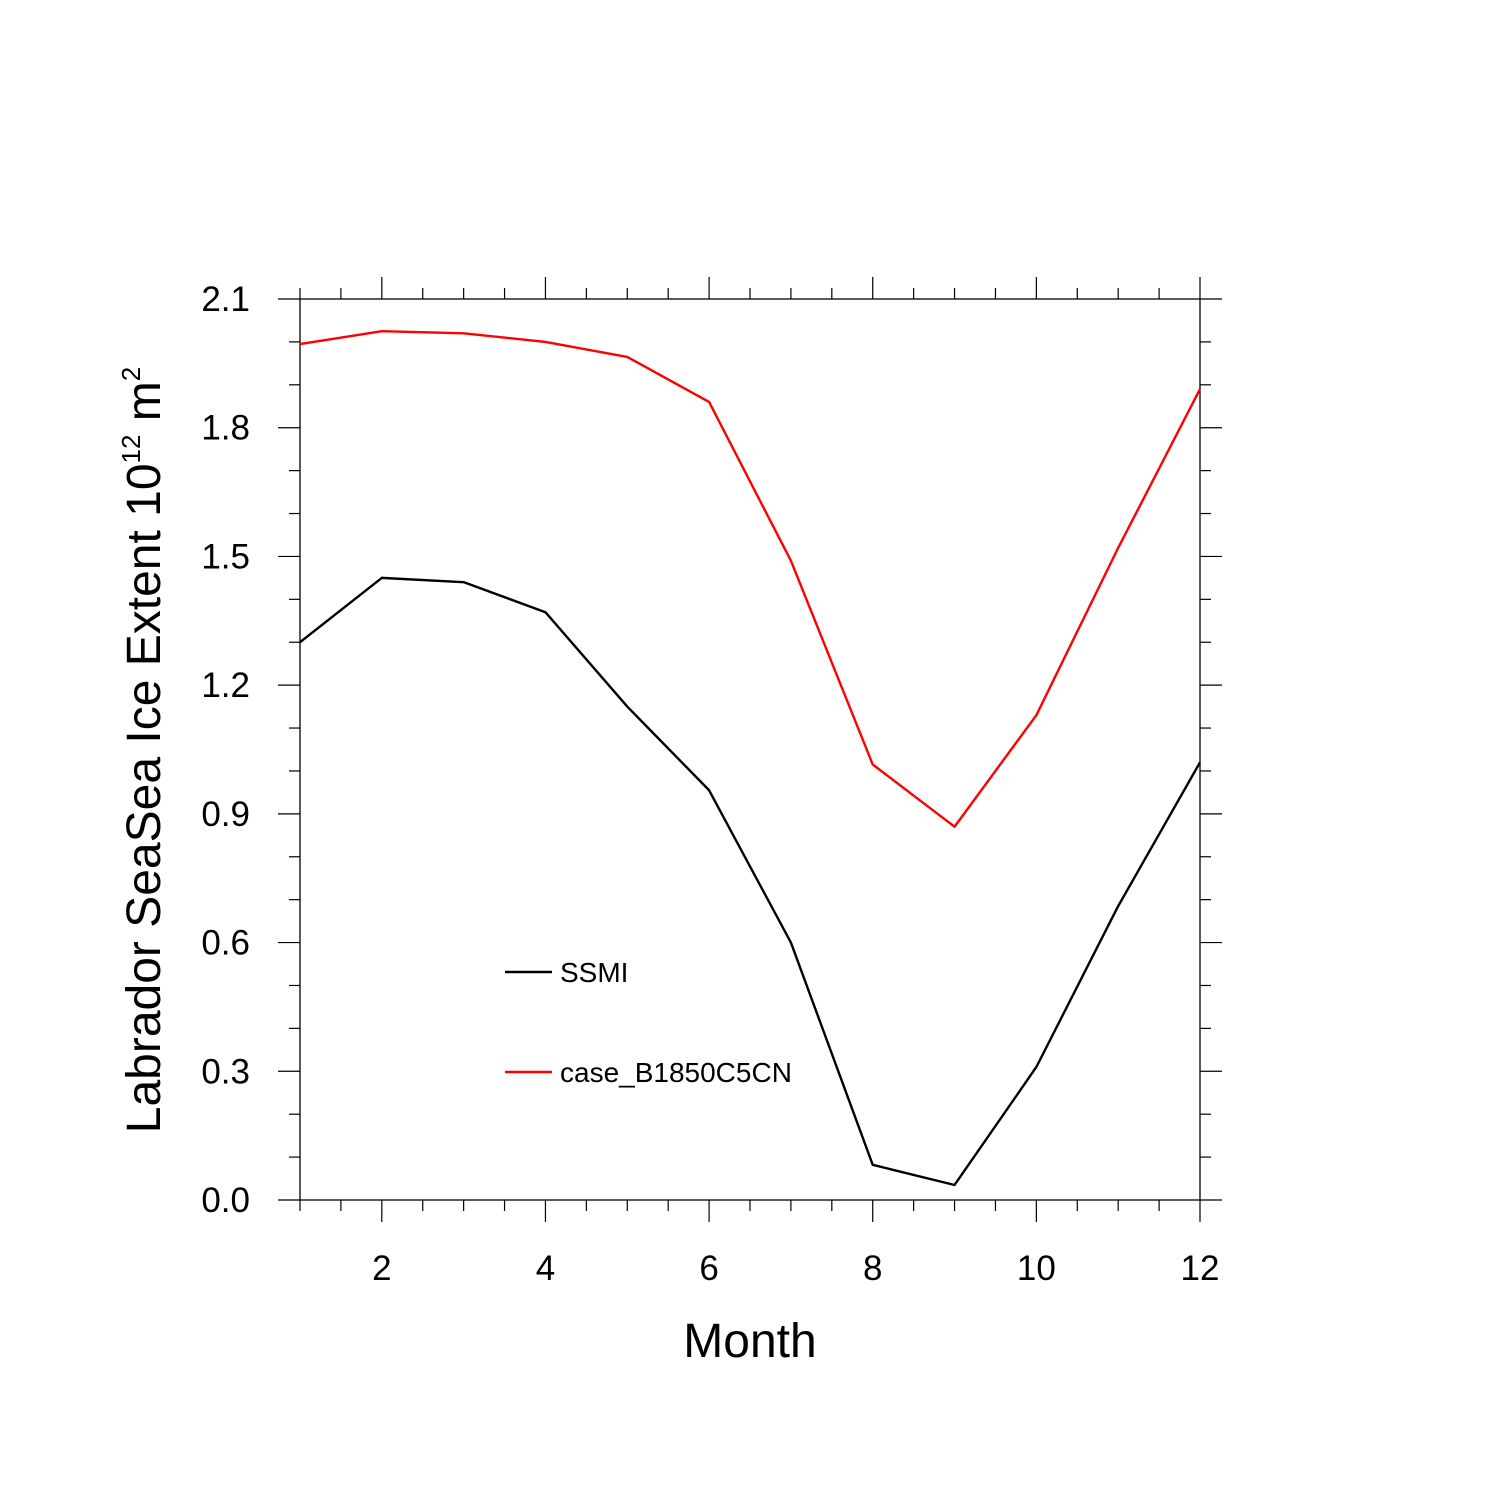  Describe the element at coordinates (225, 428) in the screenshot. I see `y-tick-label: 1.8` at that location.